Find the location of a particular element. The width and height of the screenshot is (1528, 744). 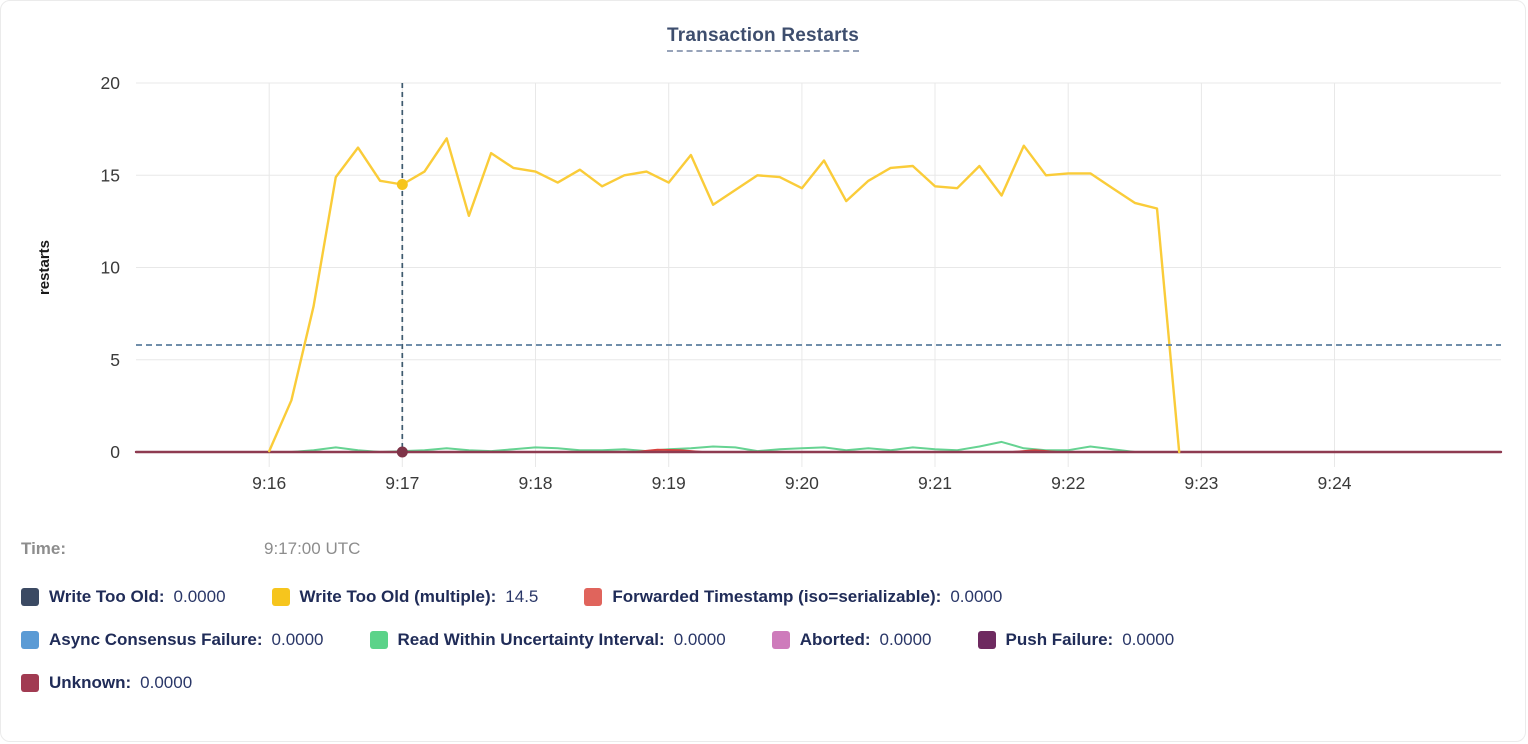

legend-row: Unknown: 0.0000 is located at coordinates (597, 683).